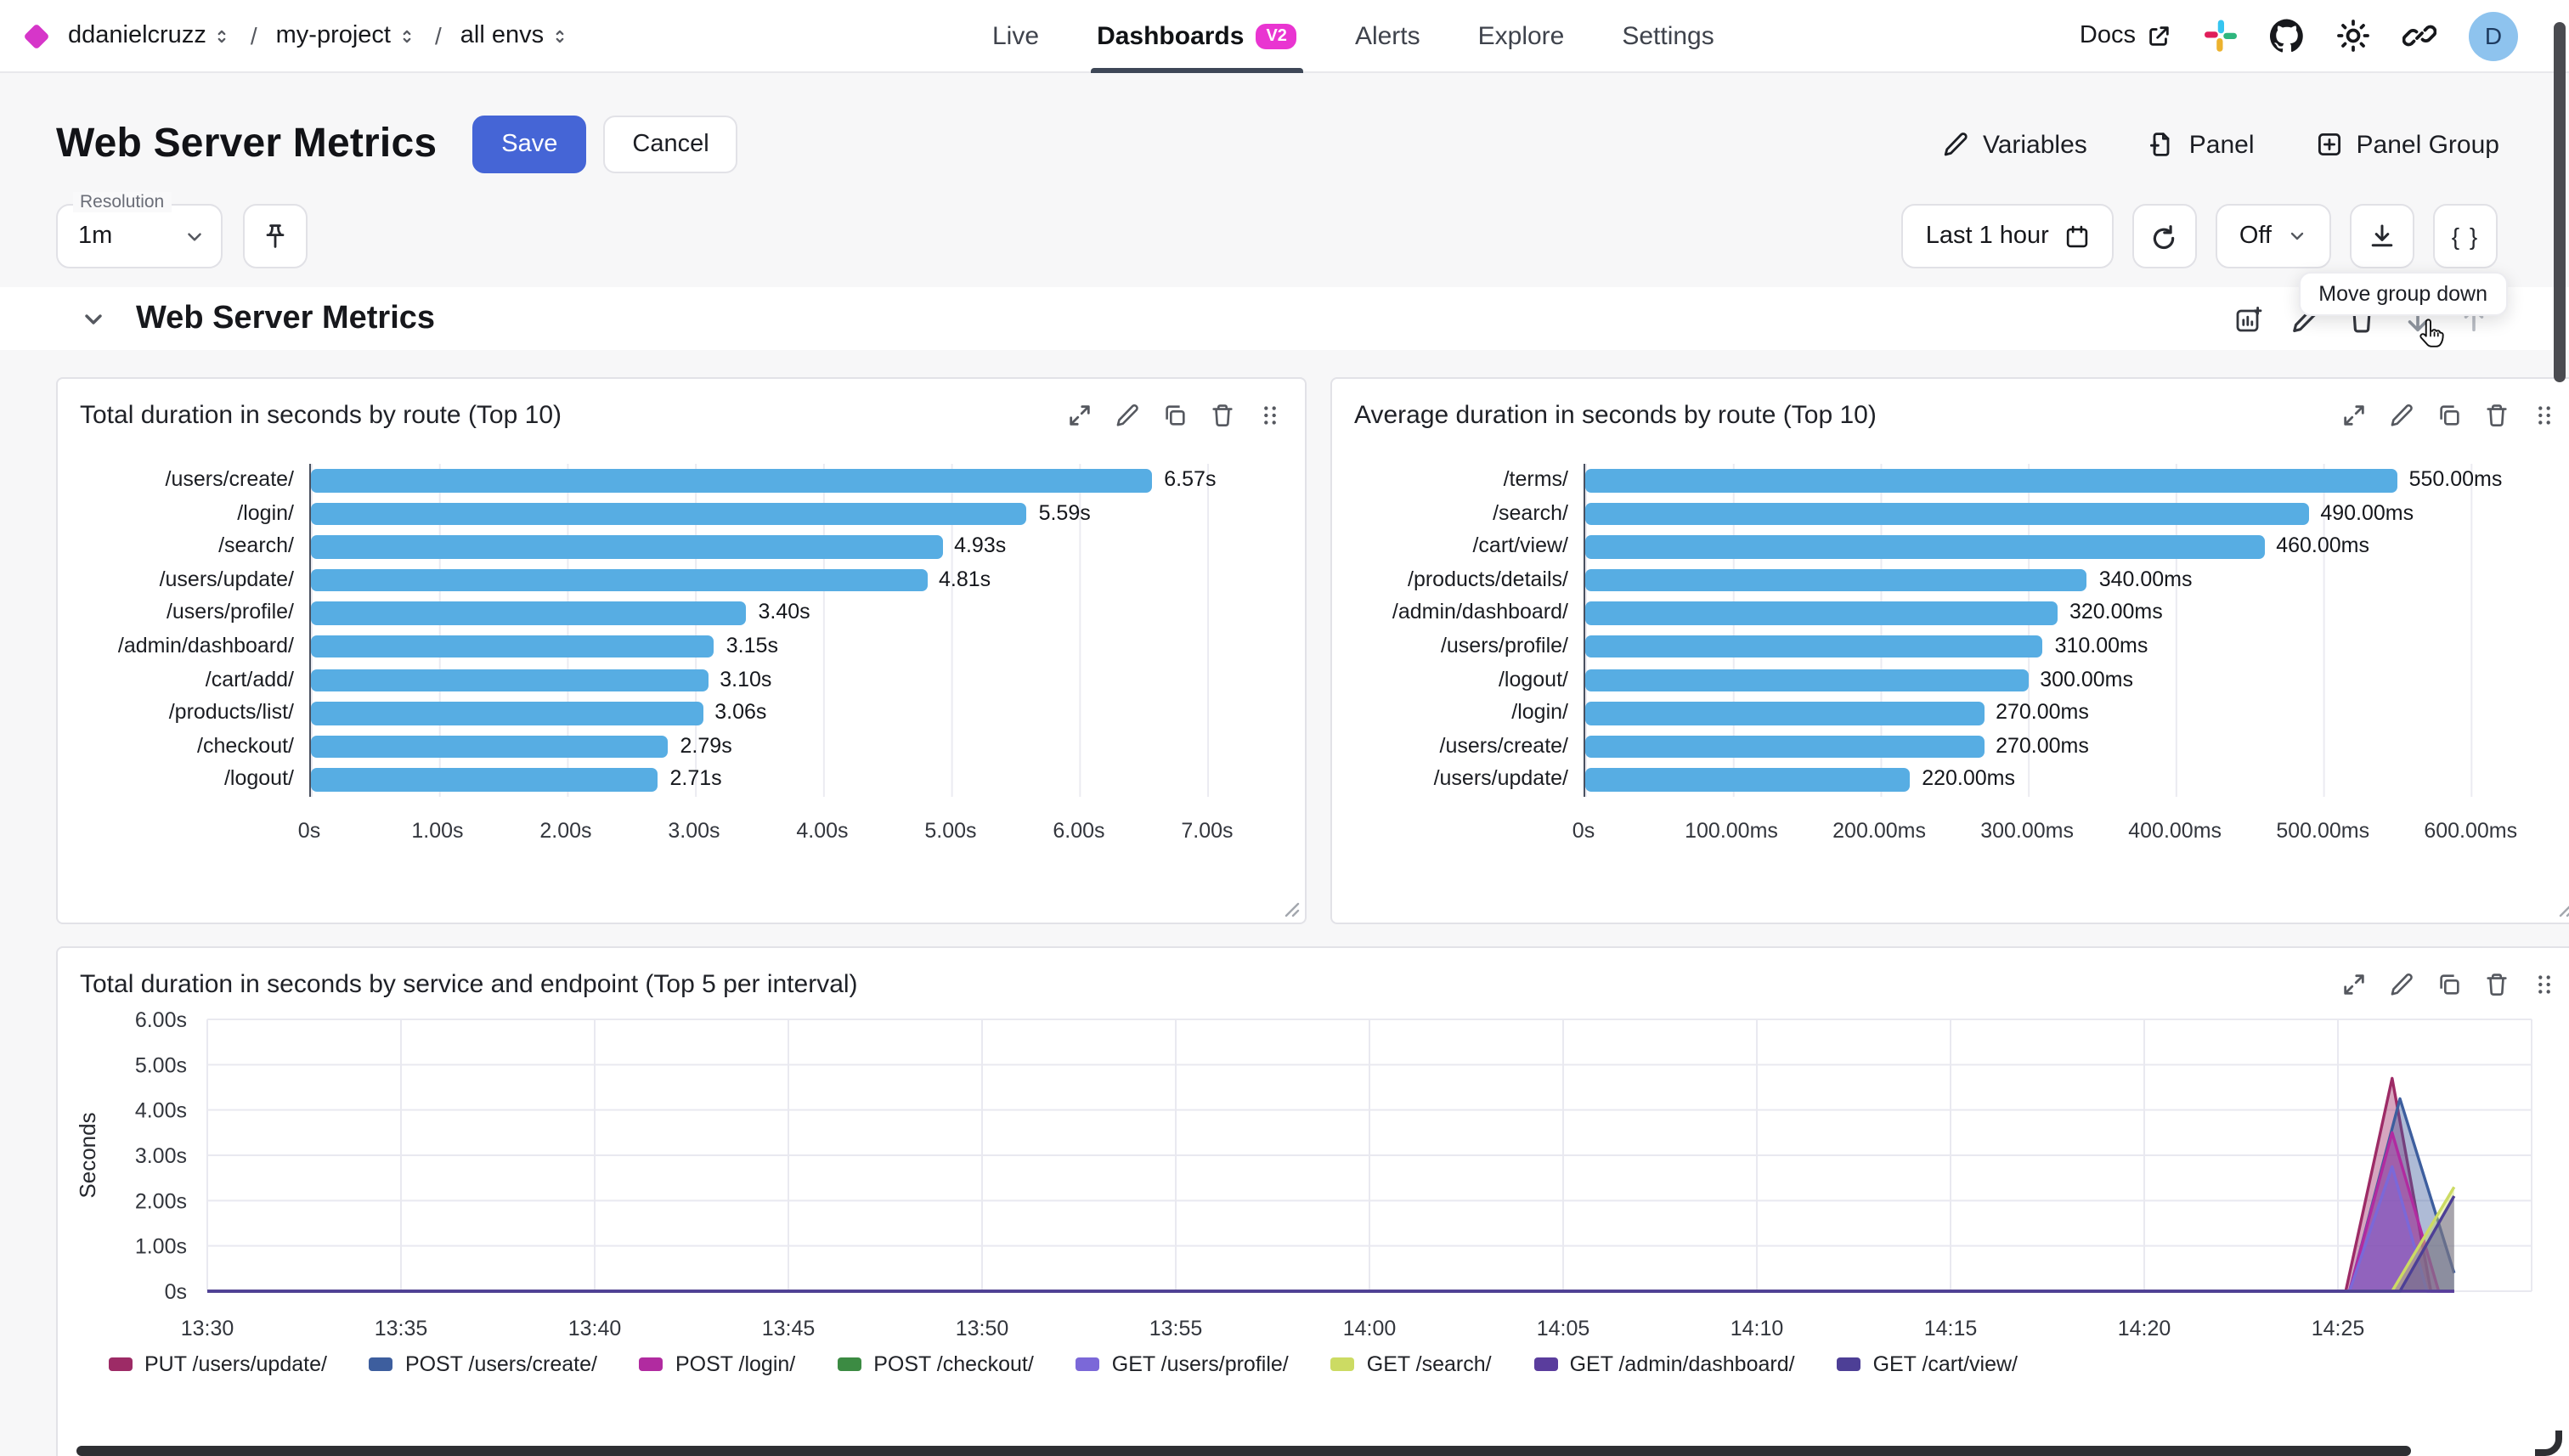 This screenshot has height=1456, width=2569. I want to click on legend-label: POST /users/create/, so click(501, 1364).